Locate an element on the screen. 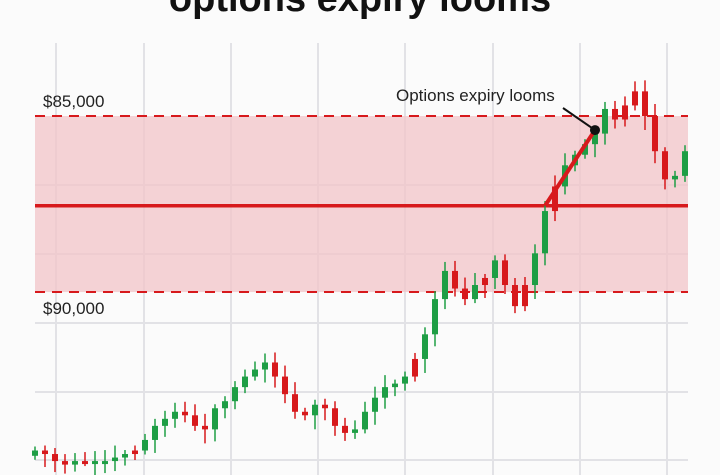 The height and width of the screenshot is (475, 720). annotation-arrow is located at coordinates (579, 119).